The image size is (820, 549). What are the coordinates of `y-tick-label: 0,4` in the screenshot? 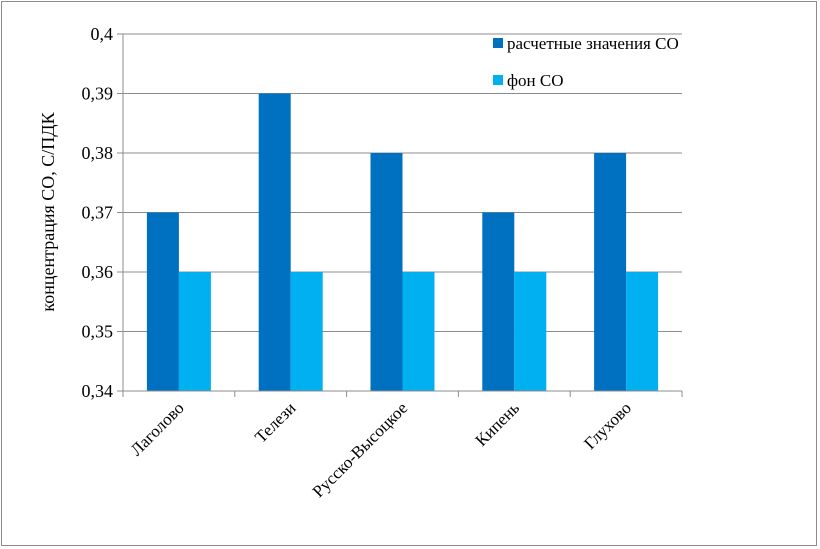 It's located at (102, 34).